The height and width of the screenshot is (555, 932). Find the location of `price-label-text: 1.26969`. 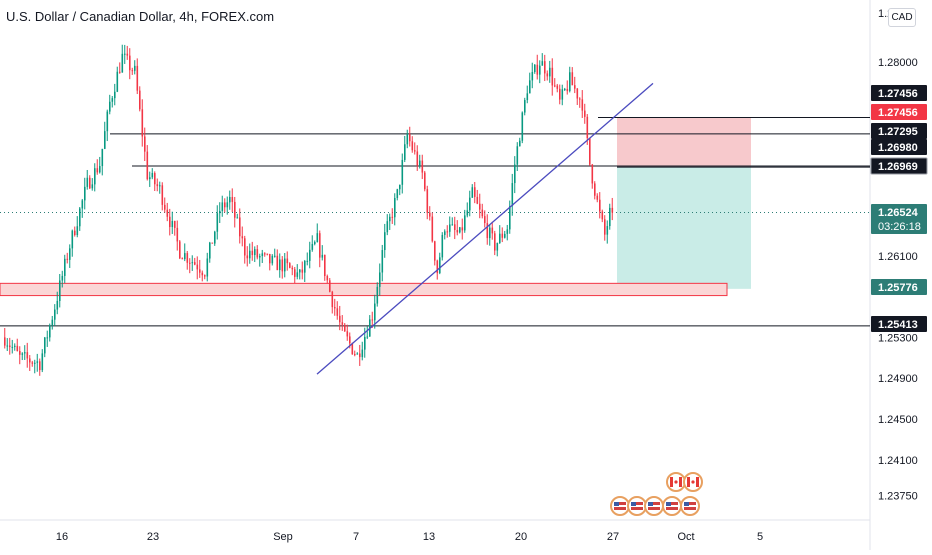

price-label-text: 1.26969 is located at coordinates (898, 167).